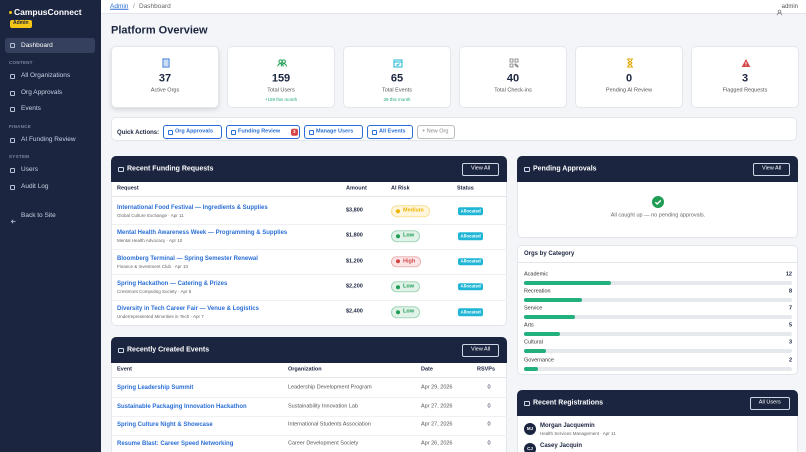 The width and height of the screenshot is (806, 452). Describe the element at coordinates (397, 90) in the screenshot. I see `stat-label: Total Events` at that location.